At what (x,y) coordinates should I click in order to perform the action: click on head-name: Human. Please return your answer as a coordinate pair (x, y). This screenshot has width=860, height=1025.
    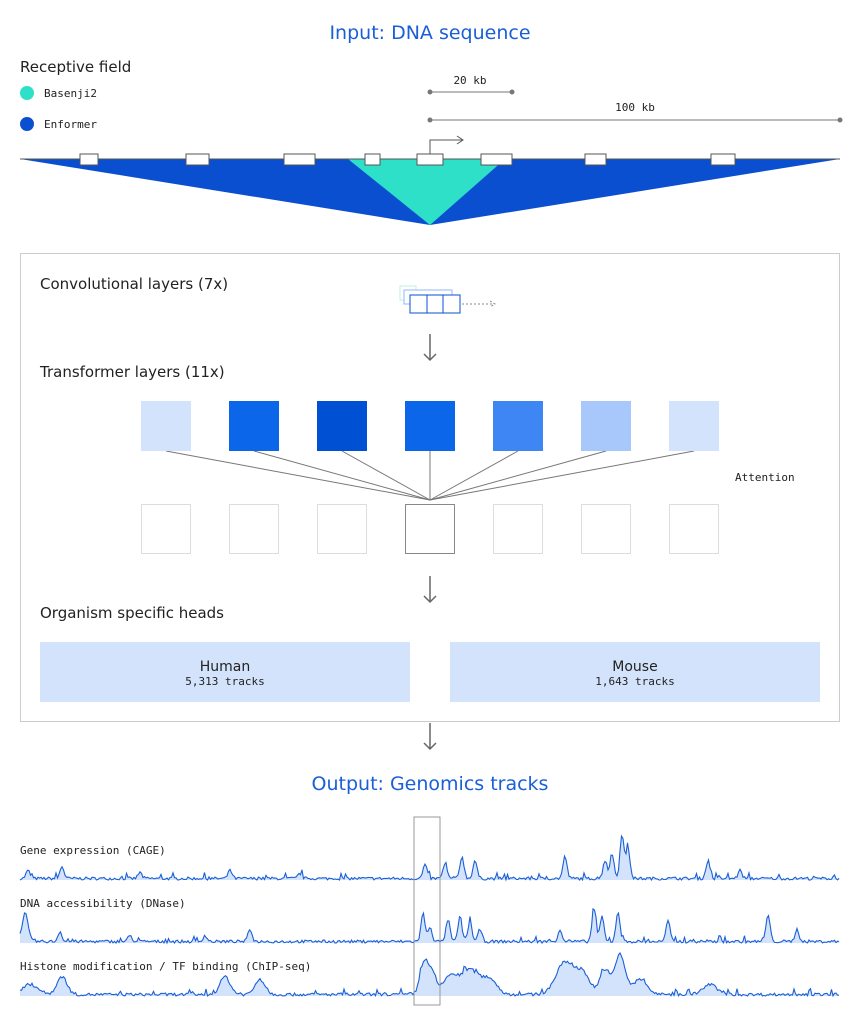
    Looking at the image, I should click on (225, 667).